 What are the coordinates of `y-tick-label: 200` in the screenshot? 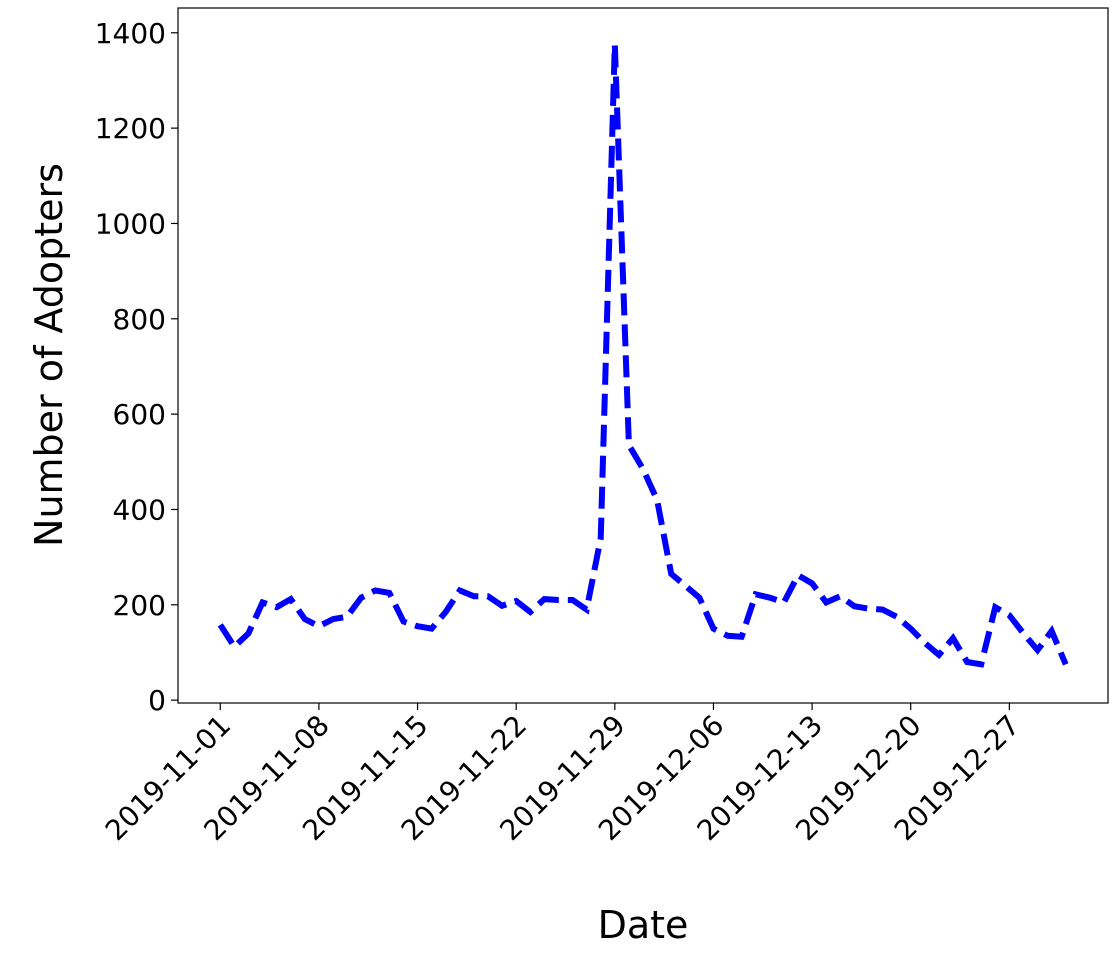 It's located at (139, 605).